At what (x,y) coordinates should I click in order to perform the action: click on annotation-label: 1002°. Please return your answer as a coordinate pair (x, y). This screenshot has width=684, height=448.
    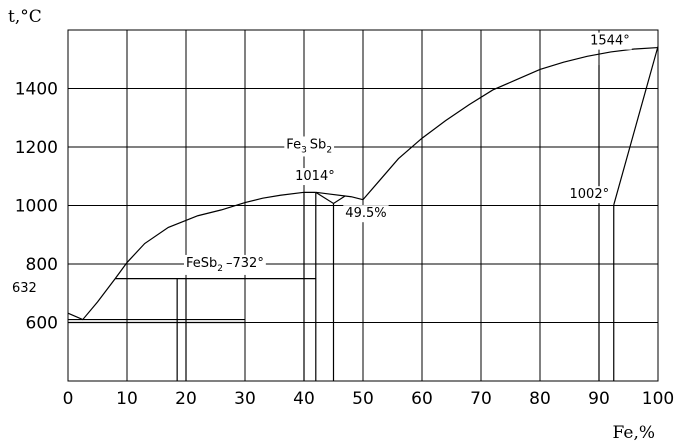
    Looking at the image, I should click on (590, 194).